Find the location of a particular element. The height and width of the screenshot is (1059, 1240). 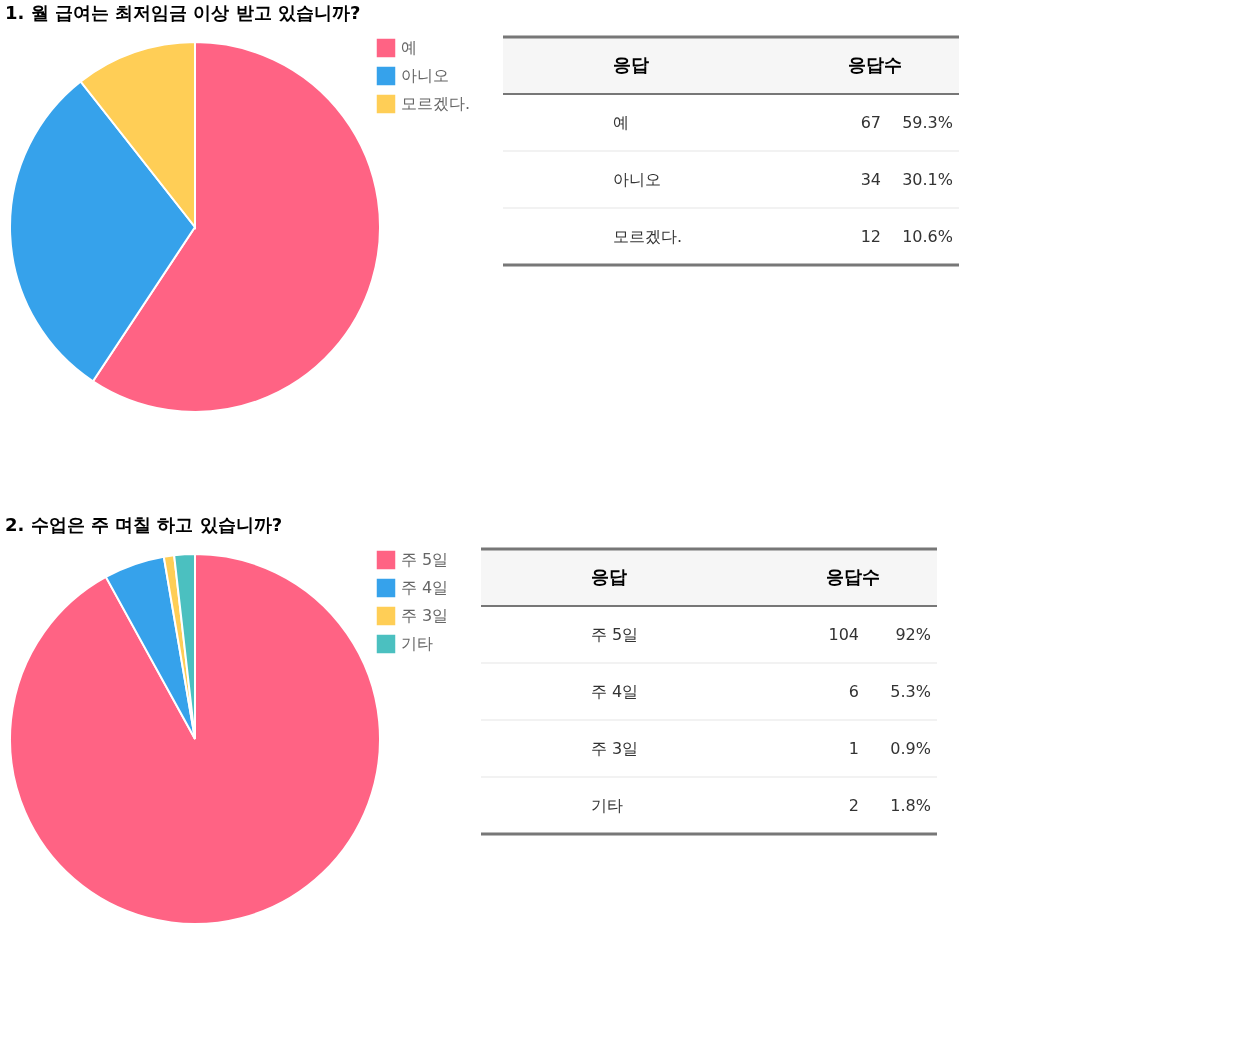

text: 1.8% is located at coordinates (910, 805).